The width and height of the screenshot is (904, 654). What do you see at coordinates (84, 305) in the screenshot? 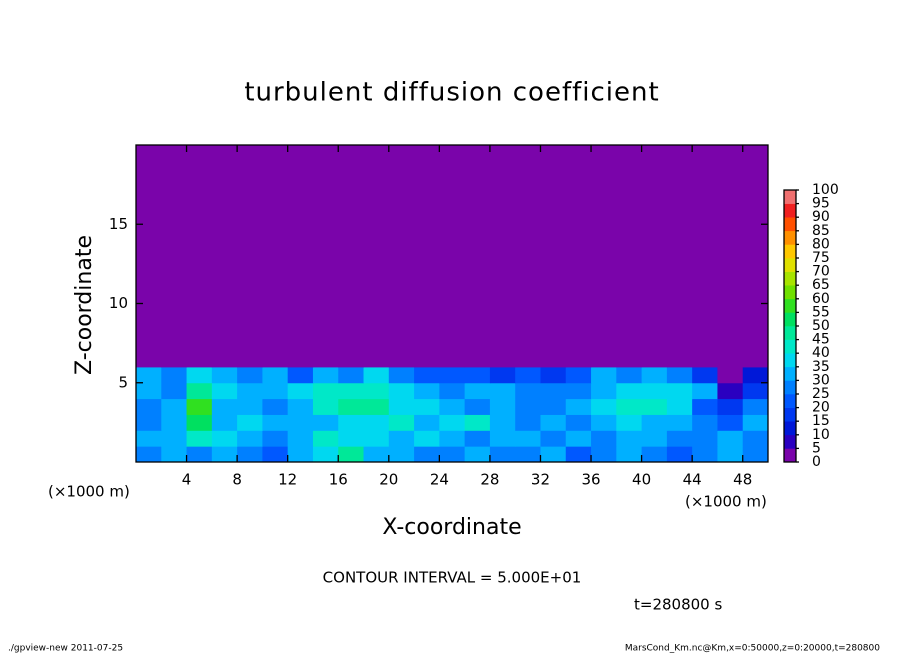
I see `y-axis-label: Z-coordinate` at bounding box center [84, 305].